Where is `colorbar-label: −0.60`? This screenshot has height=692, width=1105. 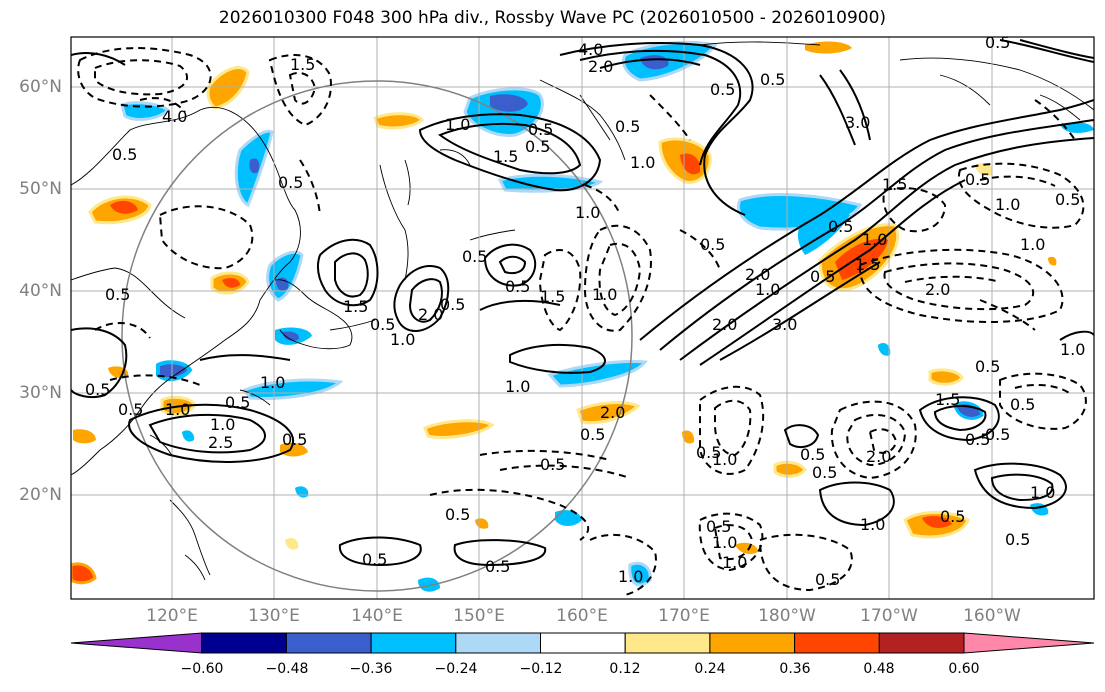
colorbar-label: −0.60 is located at coordinates (202, 669).